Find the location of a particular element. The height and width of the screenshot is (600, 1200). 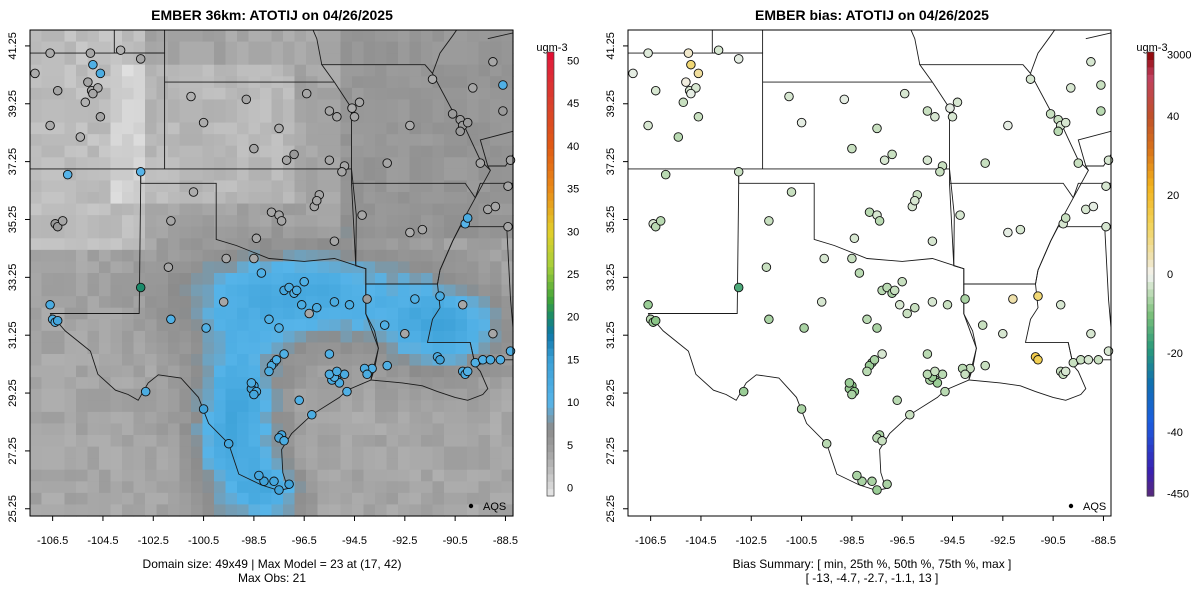

x-tick-label: -100.5 is located at coordinates (801, 541).